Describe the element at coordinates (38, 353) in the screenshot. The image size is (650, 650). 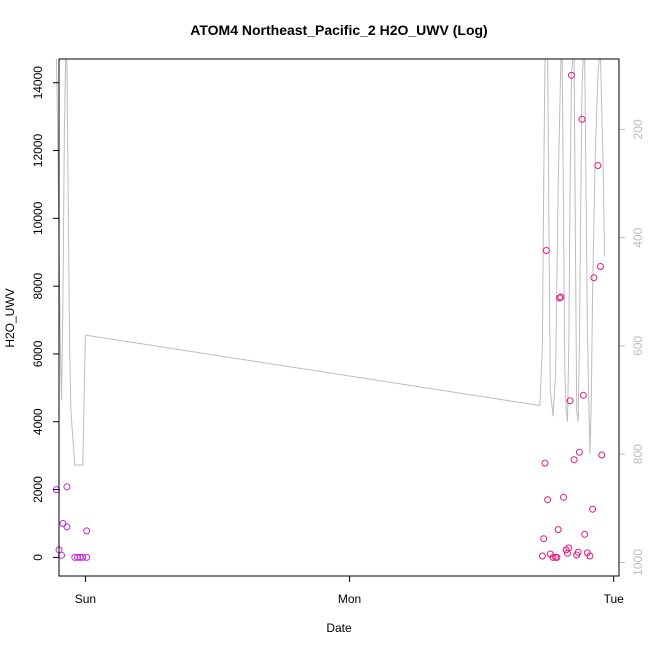
I see `y-tick-label: 6000` at that location.